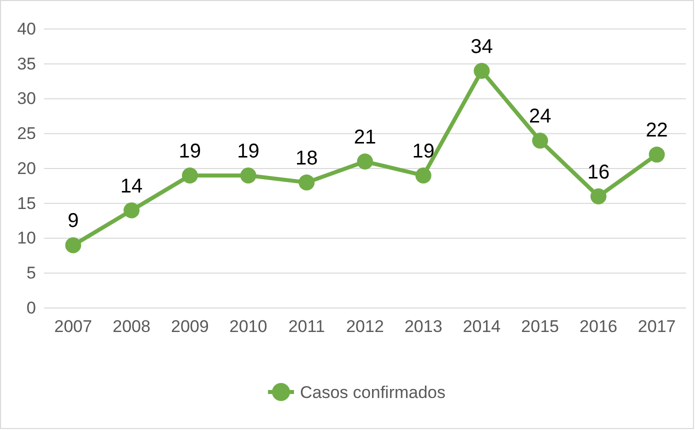 The height and width of the screenshot is (430, 695). What do you see at coordinates (31, 273) in the screenshot?
I see `y-tick-label: 5` at bounding box center [31, 273].